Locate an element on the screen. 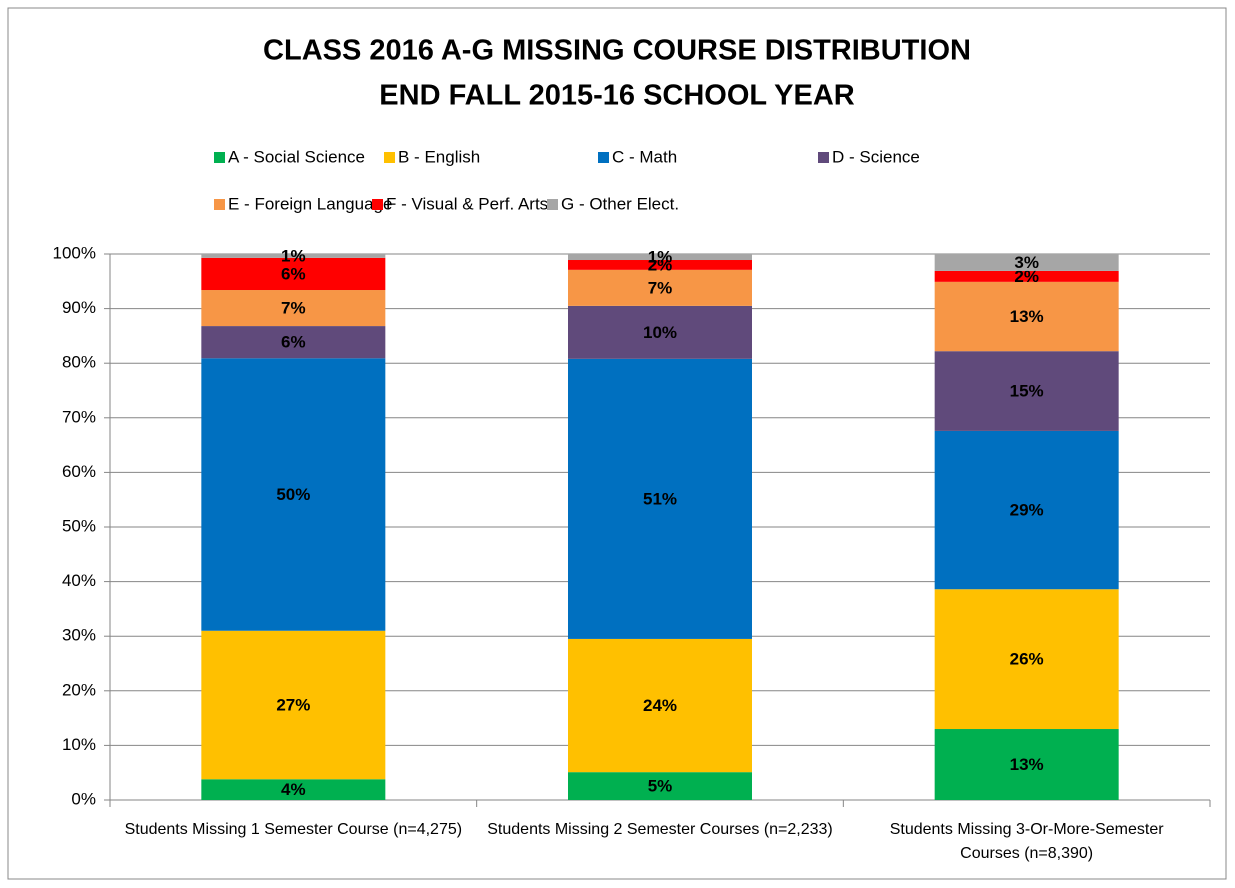  chart-title: END FALL 2015-16 SCHOOL YEAR is located at coordinates (616, 96).